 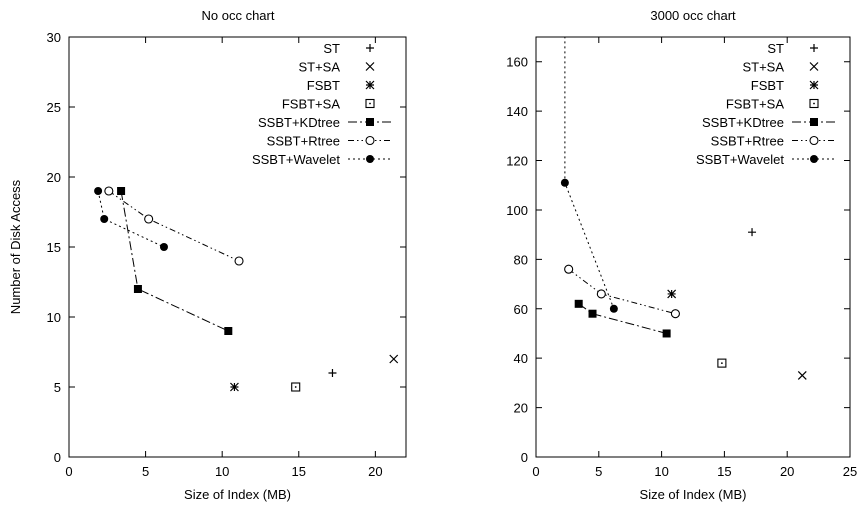 What do you see at coordinates (299, 122) in the screenshot?
I see `chart1-legend-label: SSBT+KDtree` at bounding box center [299, 122].